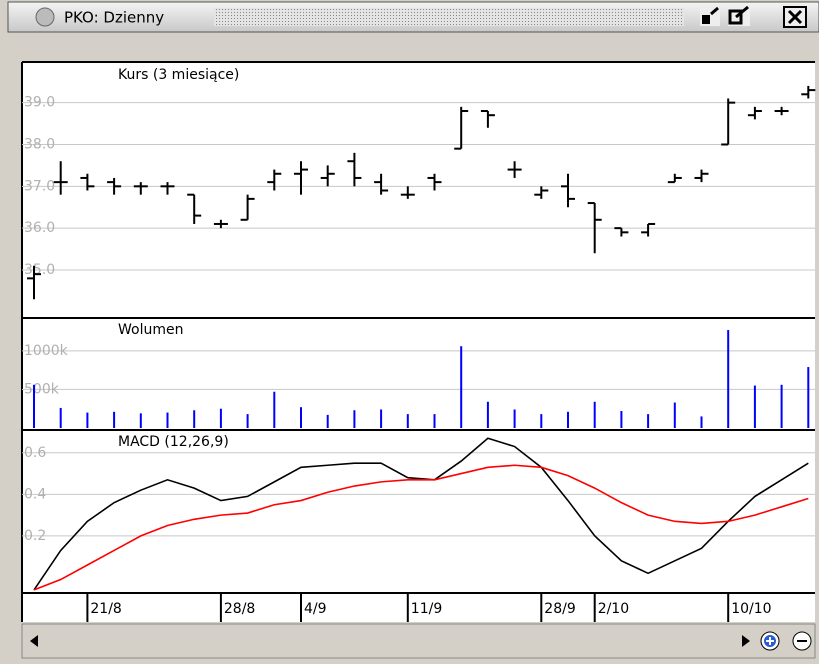 The height and width of the screenshot is (664, 819). I want to click on x-tick-label: 21/8, so click(105, 609).